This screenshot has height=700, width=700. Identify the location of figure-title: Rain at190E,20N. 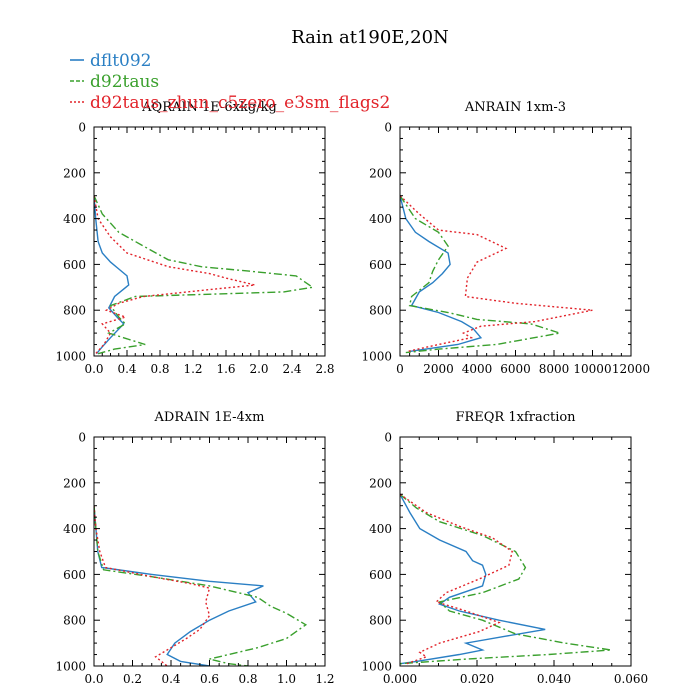
(370, 37).